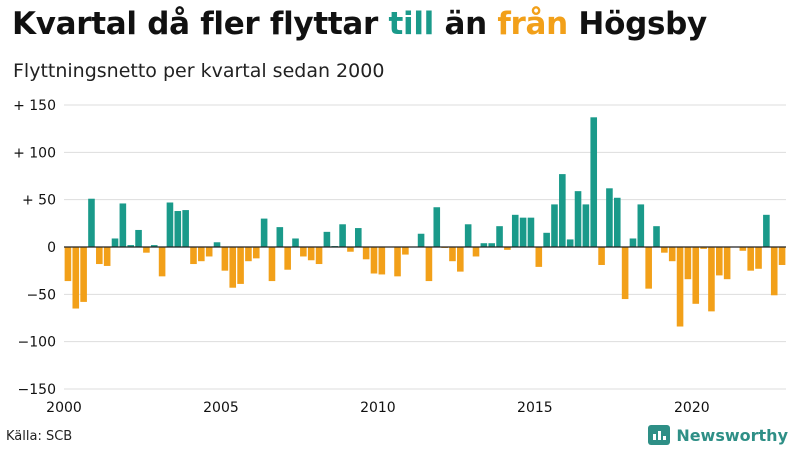 The width and height of the screenshot is (800, 450). Describe the element at coordinates (659, 435) in the screenshot. I see `newsworthy-logo-icon` at that location.